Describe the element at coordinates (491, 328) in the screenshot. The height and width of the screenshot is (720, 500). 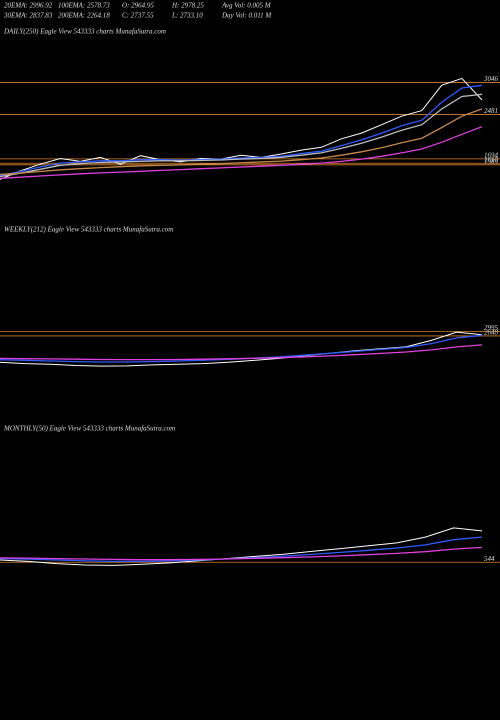
I see `level-label: 2995` at that location.